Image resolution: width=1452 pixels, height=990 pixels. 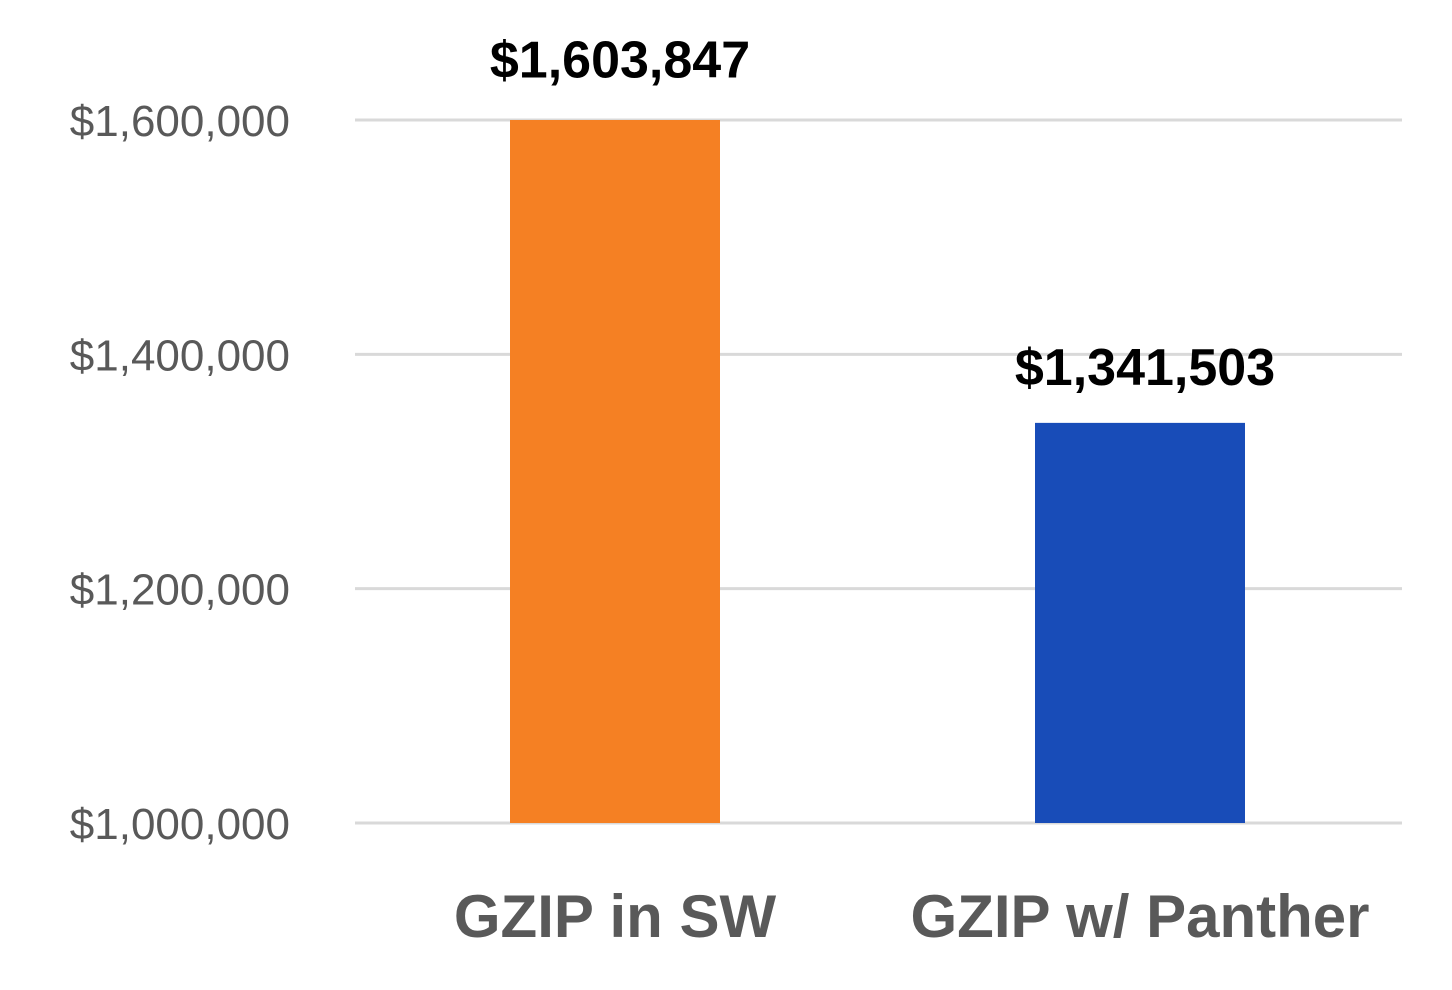 I want to click on y-tick-label: $1,600,000, so click(x=180, y=121).